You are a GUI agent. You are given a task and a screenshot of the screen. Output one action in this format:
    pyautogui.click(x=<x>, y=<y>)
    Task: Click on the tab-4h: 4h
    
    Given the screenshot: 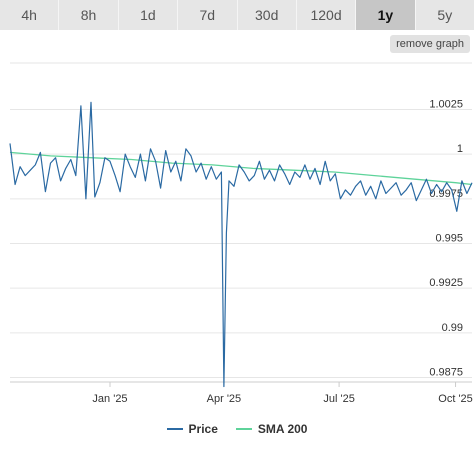 What is the action you would take?
    pyautogui.click(x=30, y=15)
    